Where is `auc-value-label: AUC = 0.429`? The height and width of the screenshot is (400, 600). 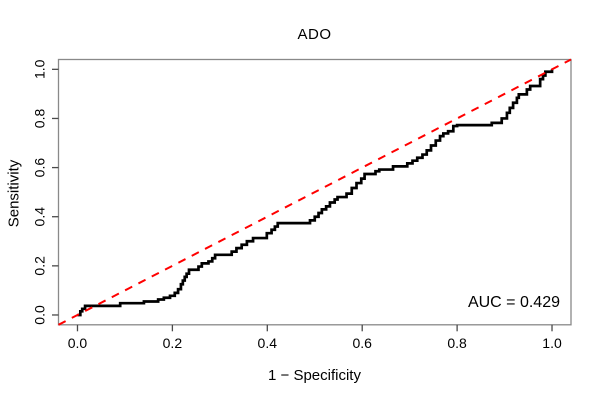 auc-value-label: AUC = 0.429 is located at coordinates (513, 302).